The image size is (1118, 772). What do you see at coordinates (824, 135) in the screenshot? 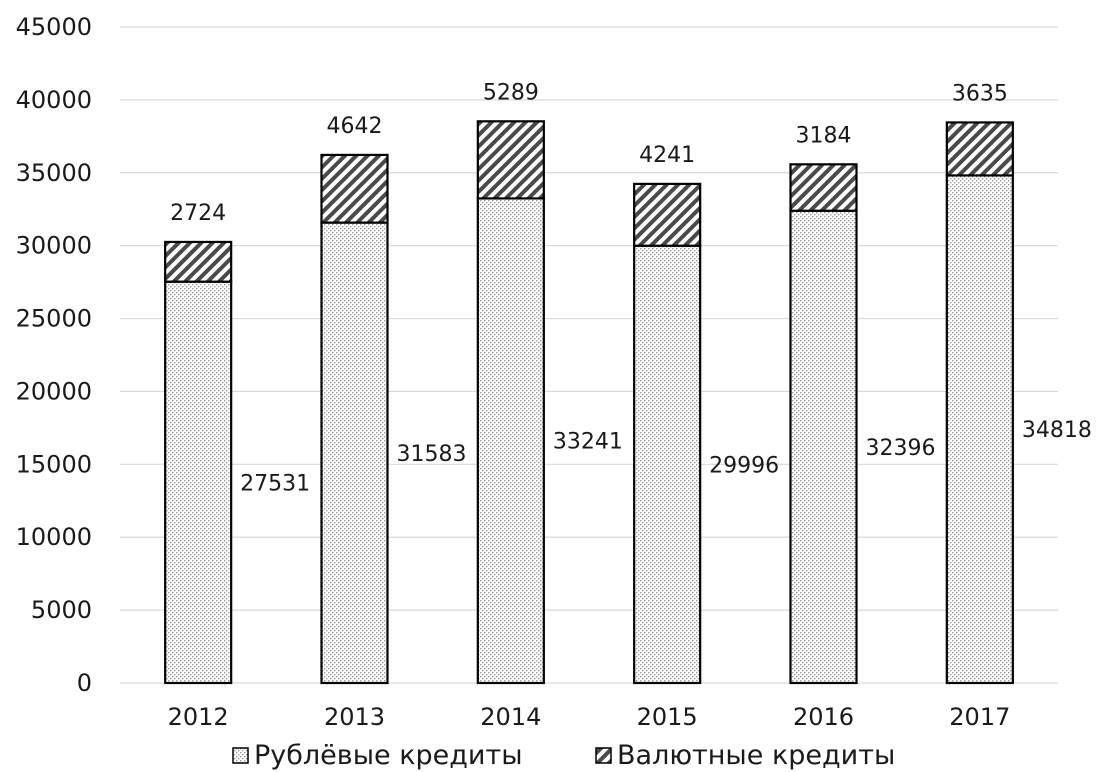
I see `data-label-currency-2016: 3184` at bounding box center [824, 135].